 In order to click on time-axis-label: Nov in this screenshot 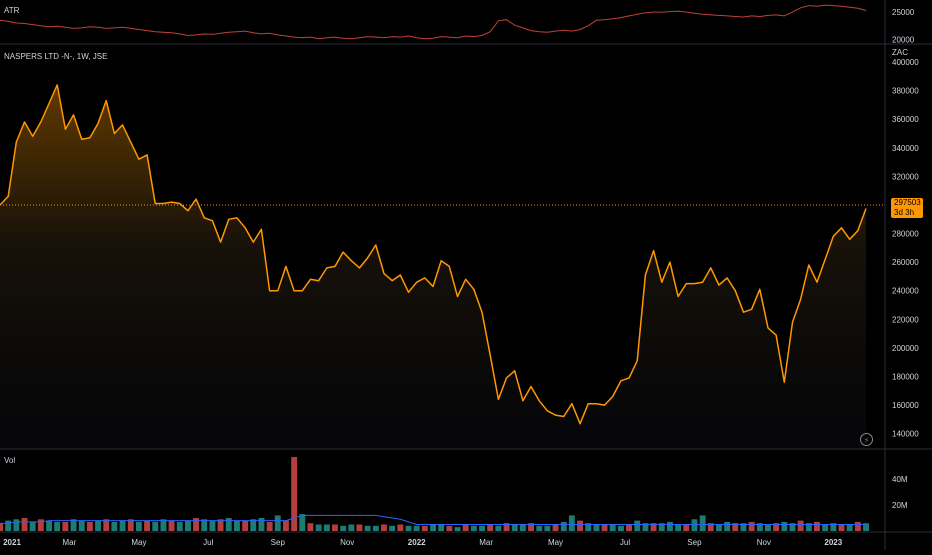, I will do `click(347, 542)`.